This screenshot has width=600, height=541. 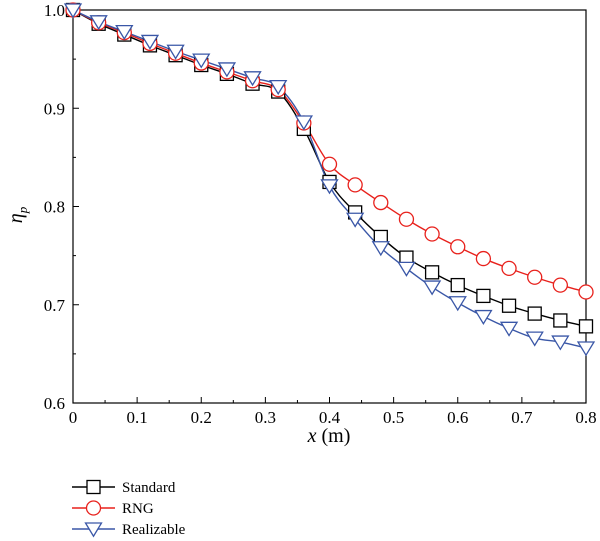 What do you see at coordinates (54, 403) in the screenshot?
I see `y-tick-label: 0.6` at bounding box center [54, 403].